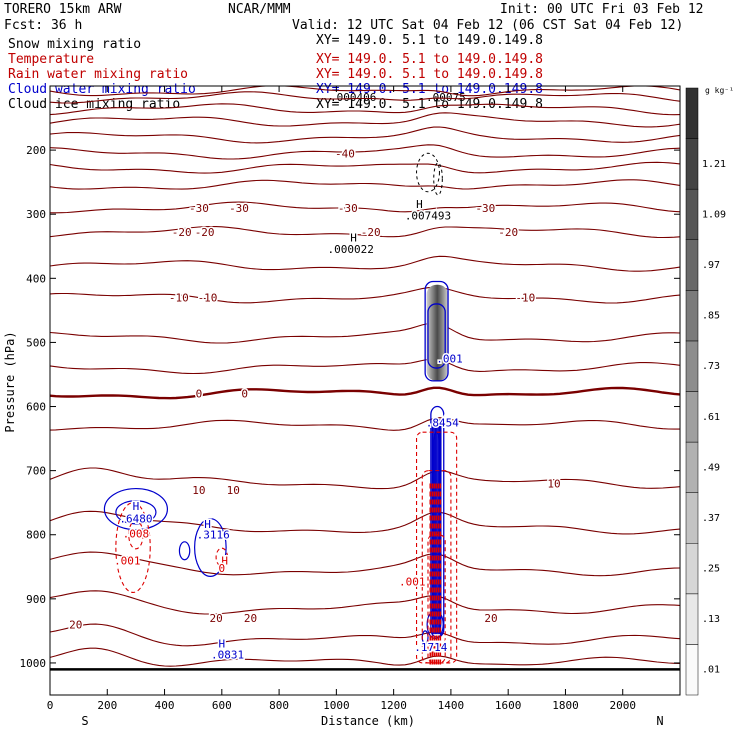 The image size is (740, 740). Describe the element at coordinates (428, 215) in the screenshot. I see `extremum-label-1: .007493` at that location.